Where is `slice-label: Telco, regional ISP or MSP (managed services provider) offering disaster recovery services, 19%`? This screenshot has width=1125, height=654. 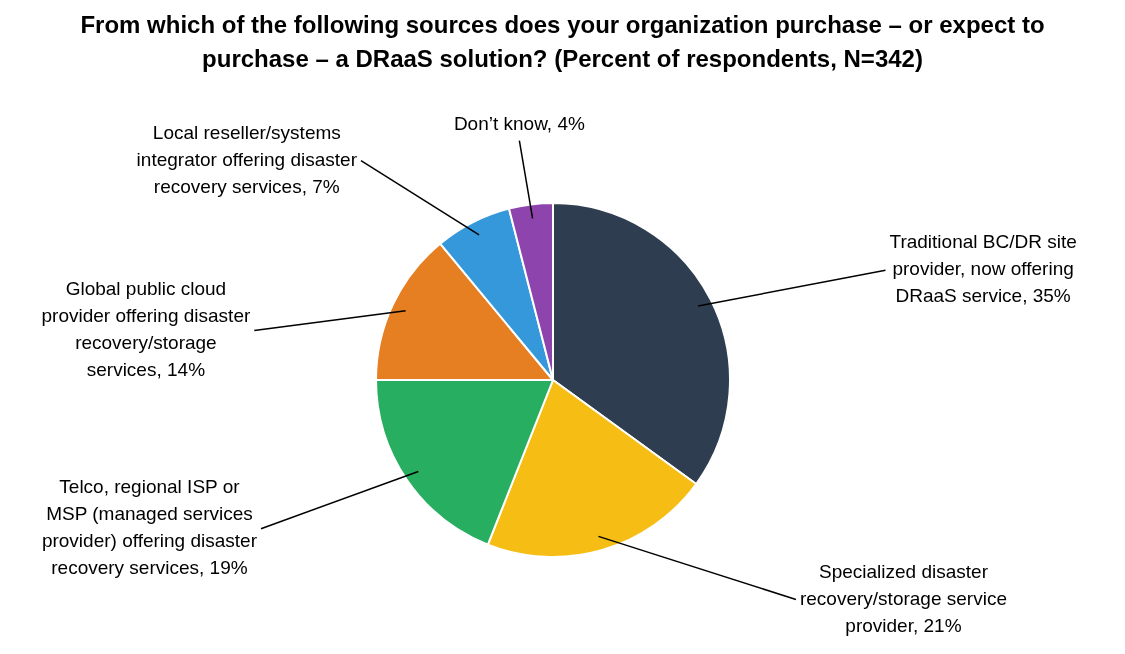 slice-label: Telco, regional ISP or MSP (managed services provider) offering disaster recovery services, 19% is located at coordinates (149, 527).